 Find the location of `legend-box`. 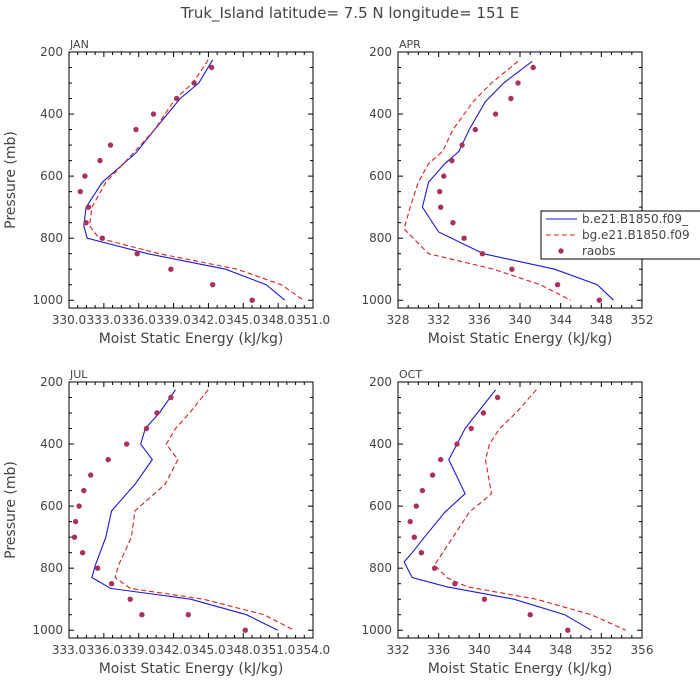

legend-box is located at coordinates (620, 235).